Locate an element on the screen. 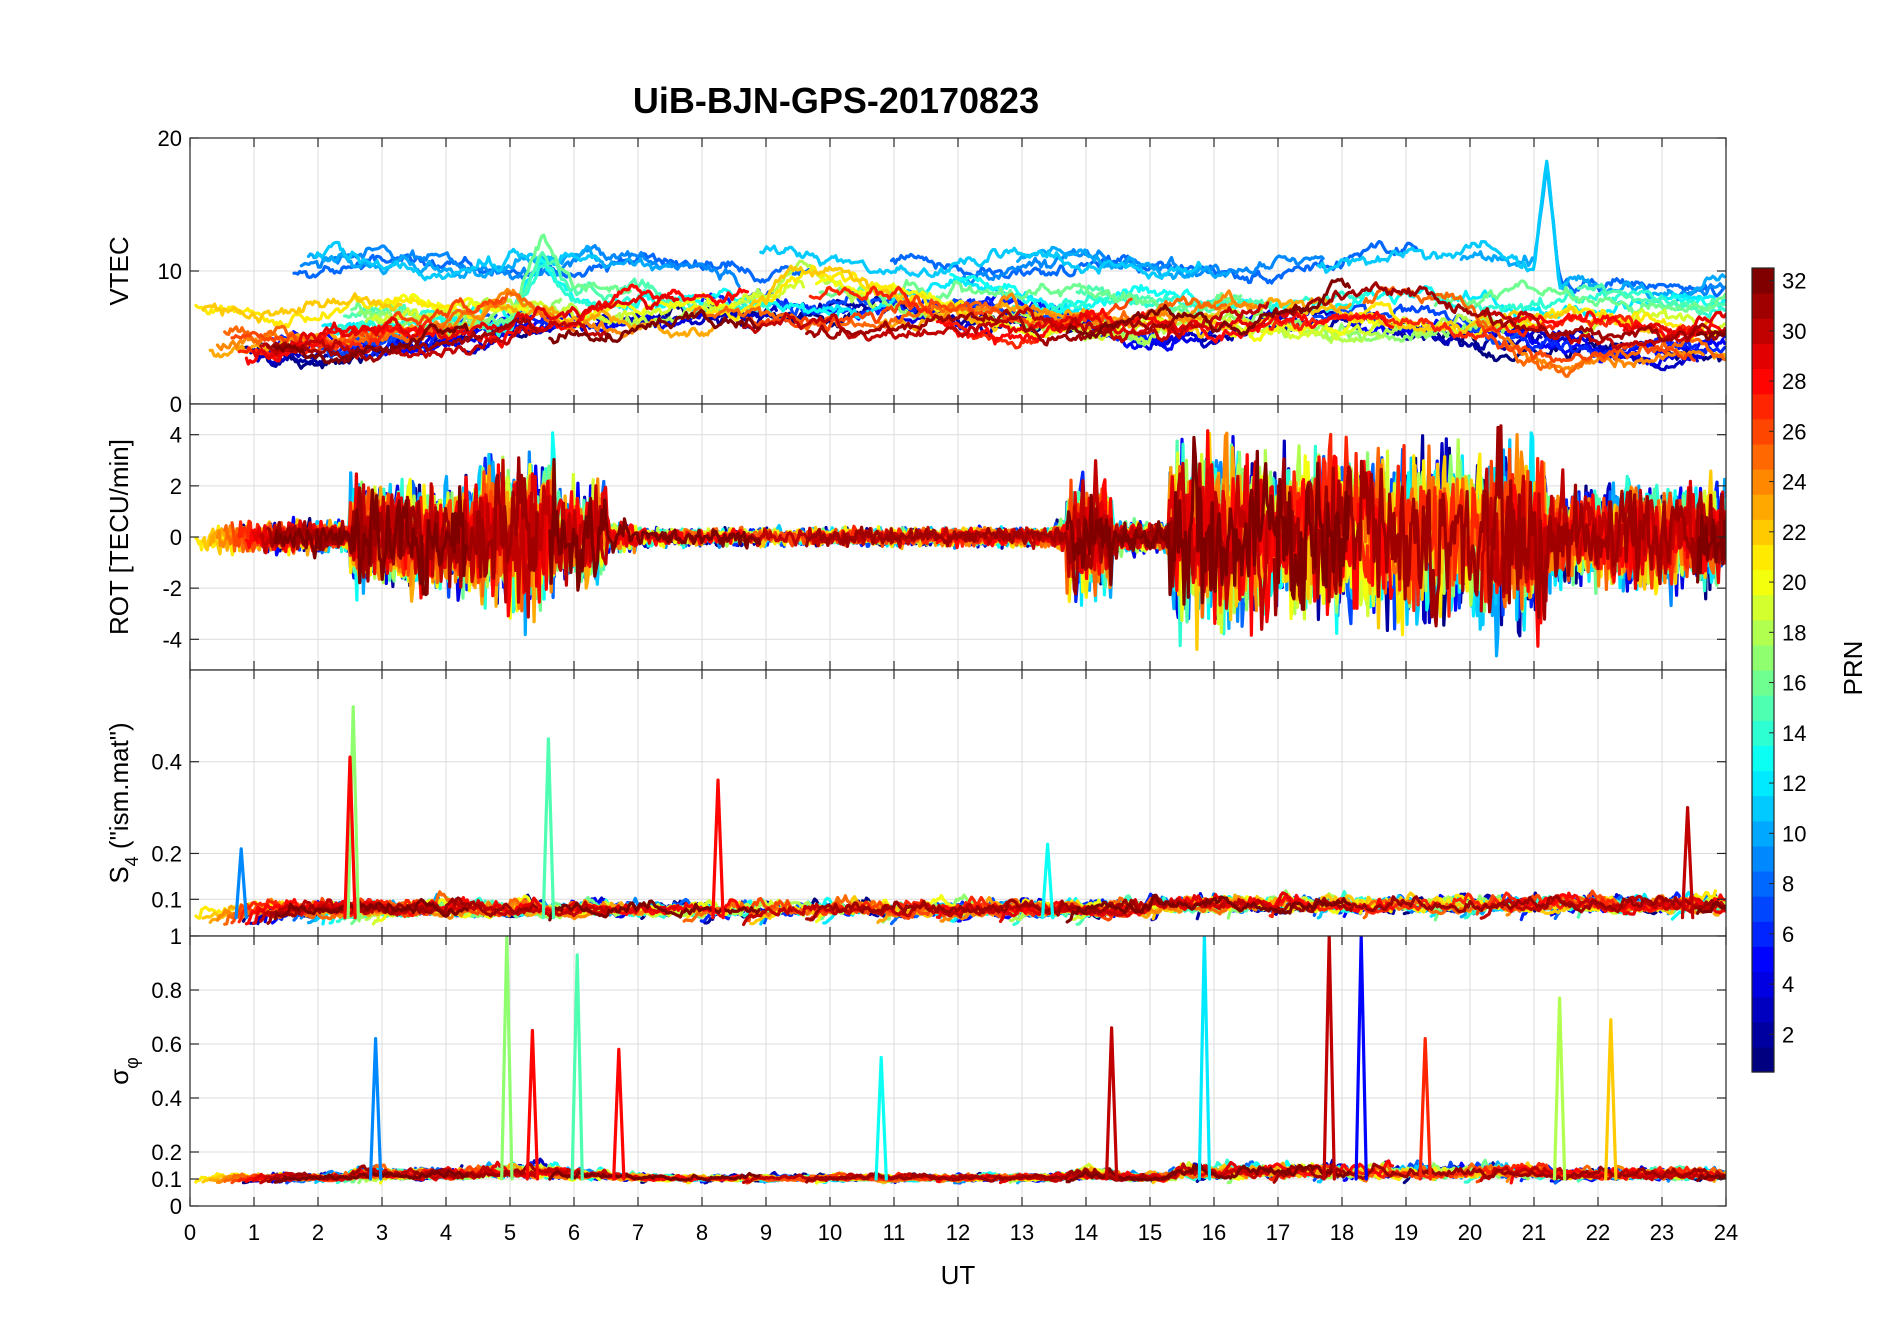  colorbar-tick-label: 20 is located at coordinates (1794, 582).